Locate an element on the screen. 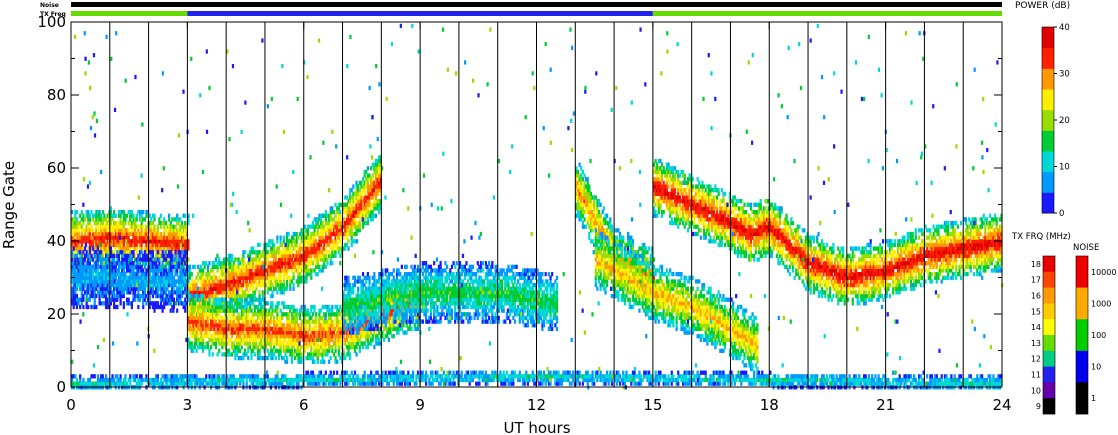 The image size is (1118, 435). txfreq-bar-segment is located at coordinates (827, 13).